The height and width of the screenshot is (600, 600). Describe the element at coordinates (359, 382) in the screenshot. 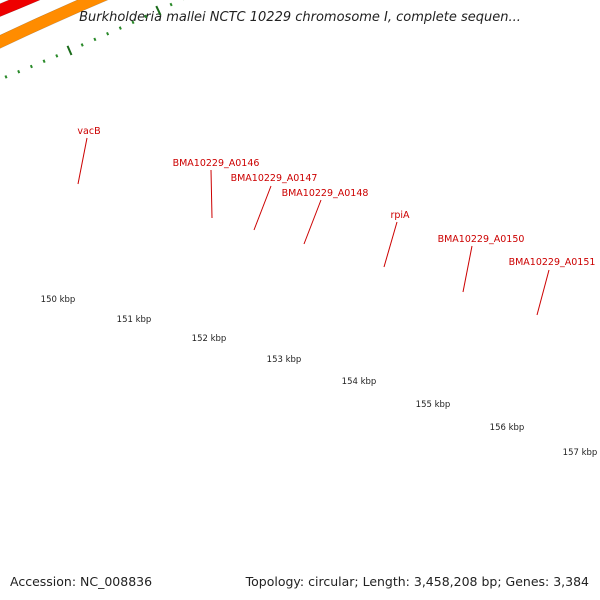

I see `scale-label: 154 kbp` at that location.